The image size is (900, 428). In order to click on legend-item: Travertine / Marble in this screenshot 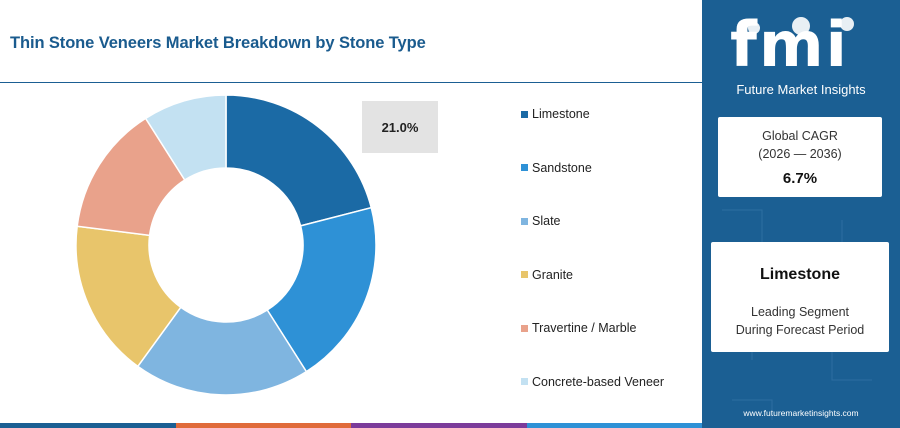, I will do `click(578, 328)`.